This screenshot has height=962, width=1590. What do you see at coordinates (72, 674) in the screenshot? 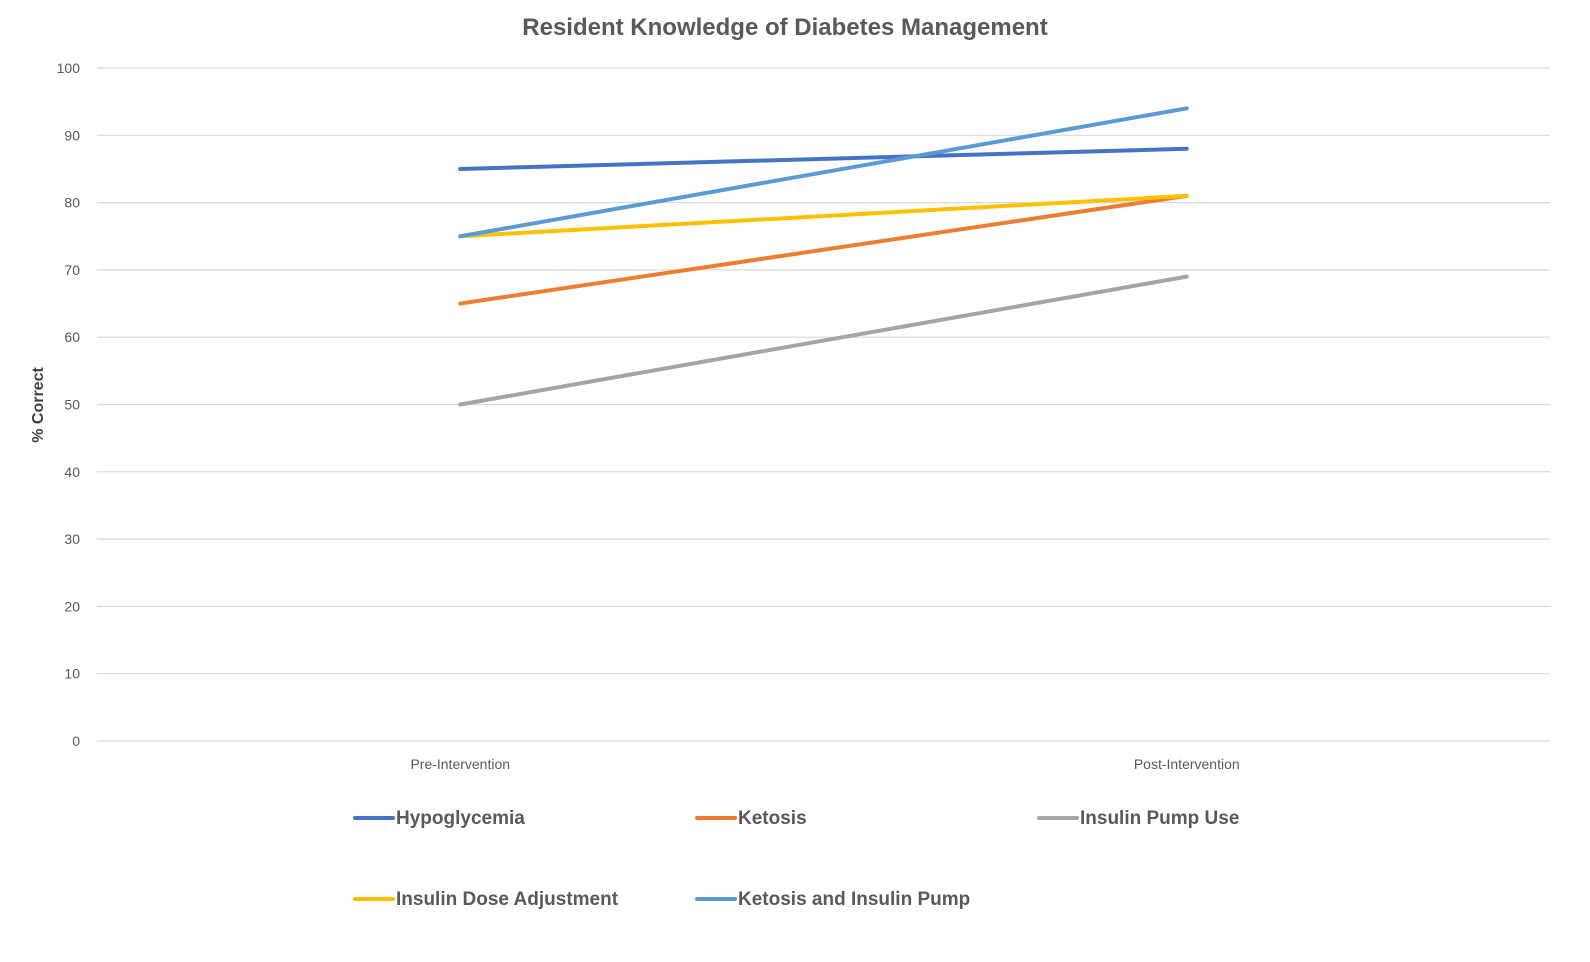
I see `y-tick-label: 10` at bounding box center [72, 674].